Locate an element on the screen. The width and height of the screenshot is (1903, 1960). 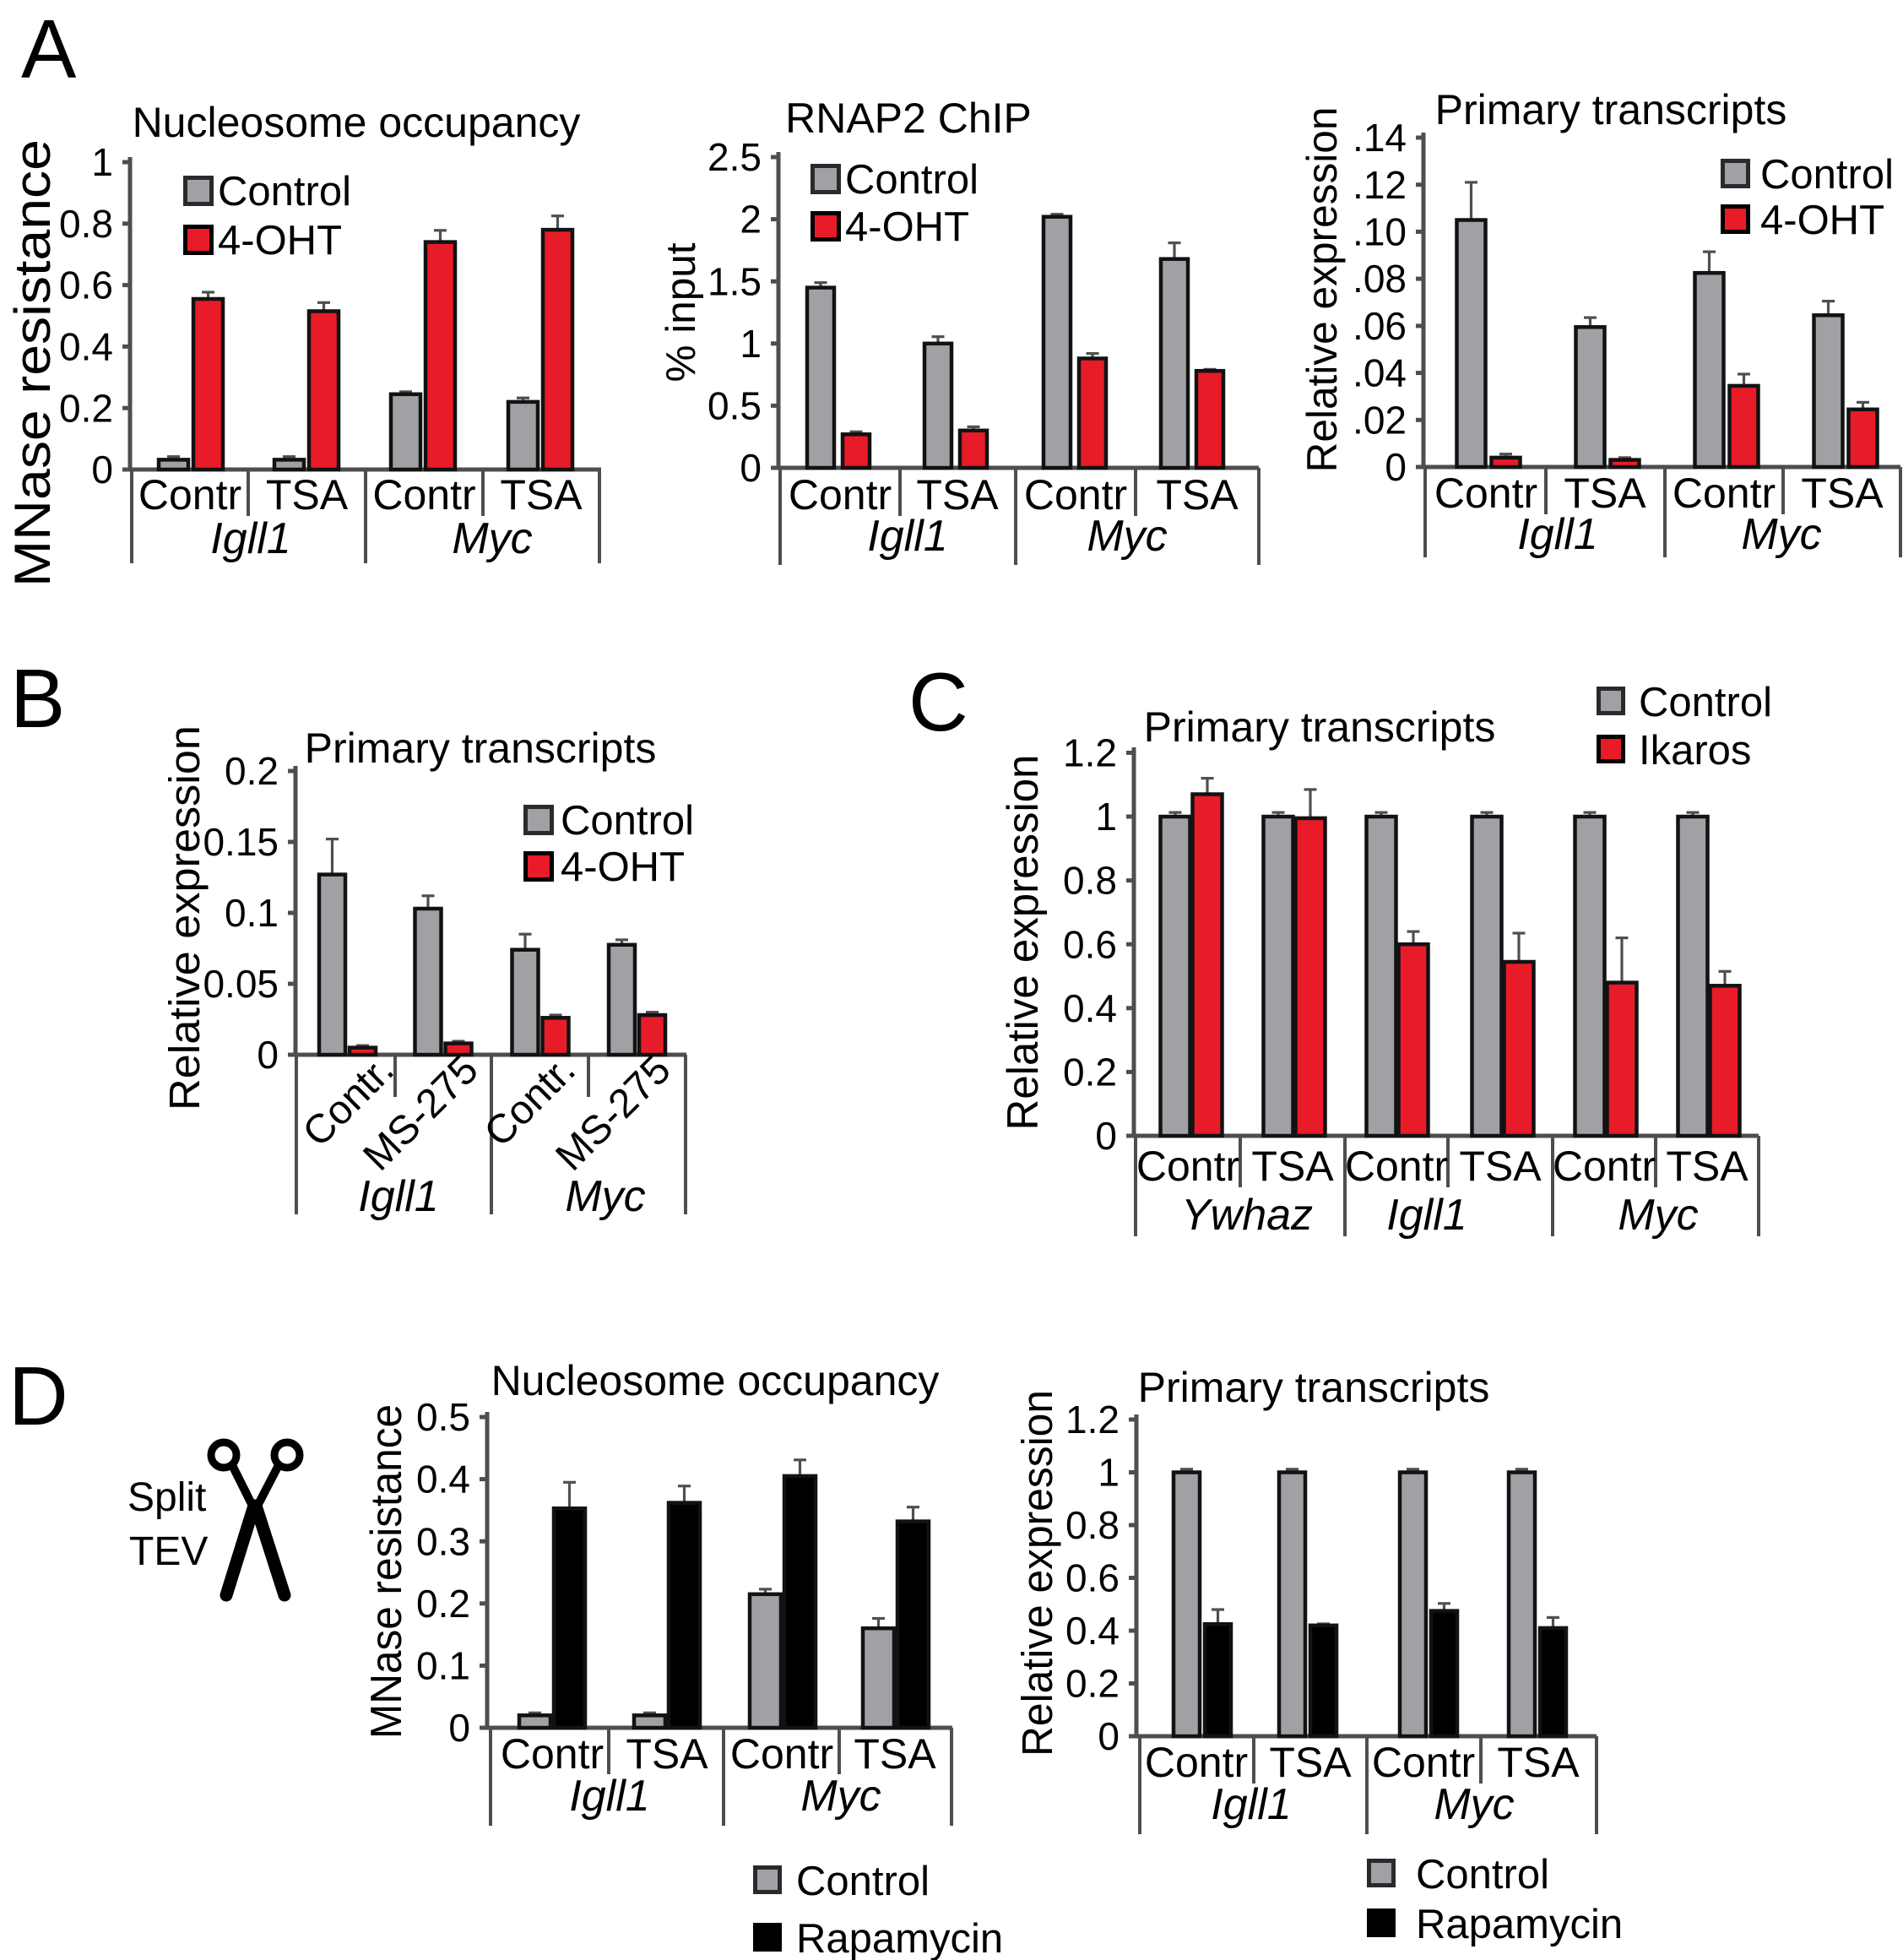
svg-text: % input is located at coordinates (681, 312).